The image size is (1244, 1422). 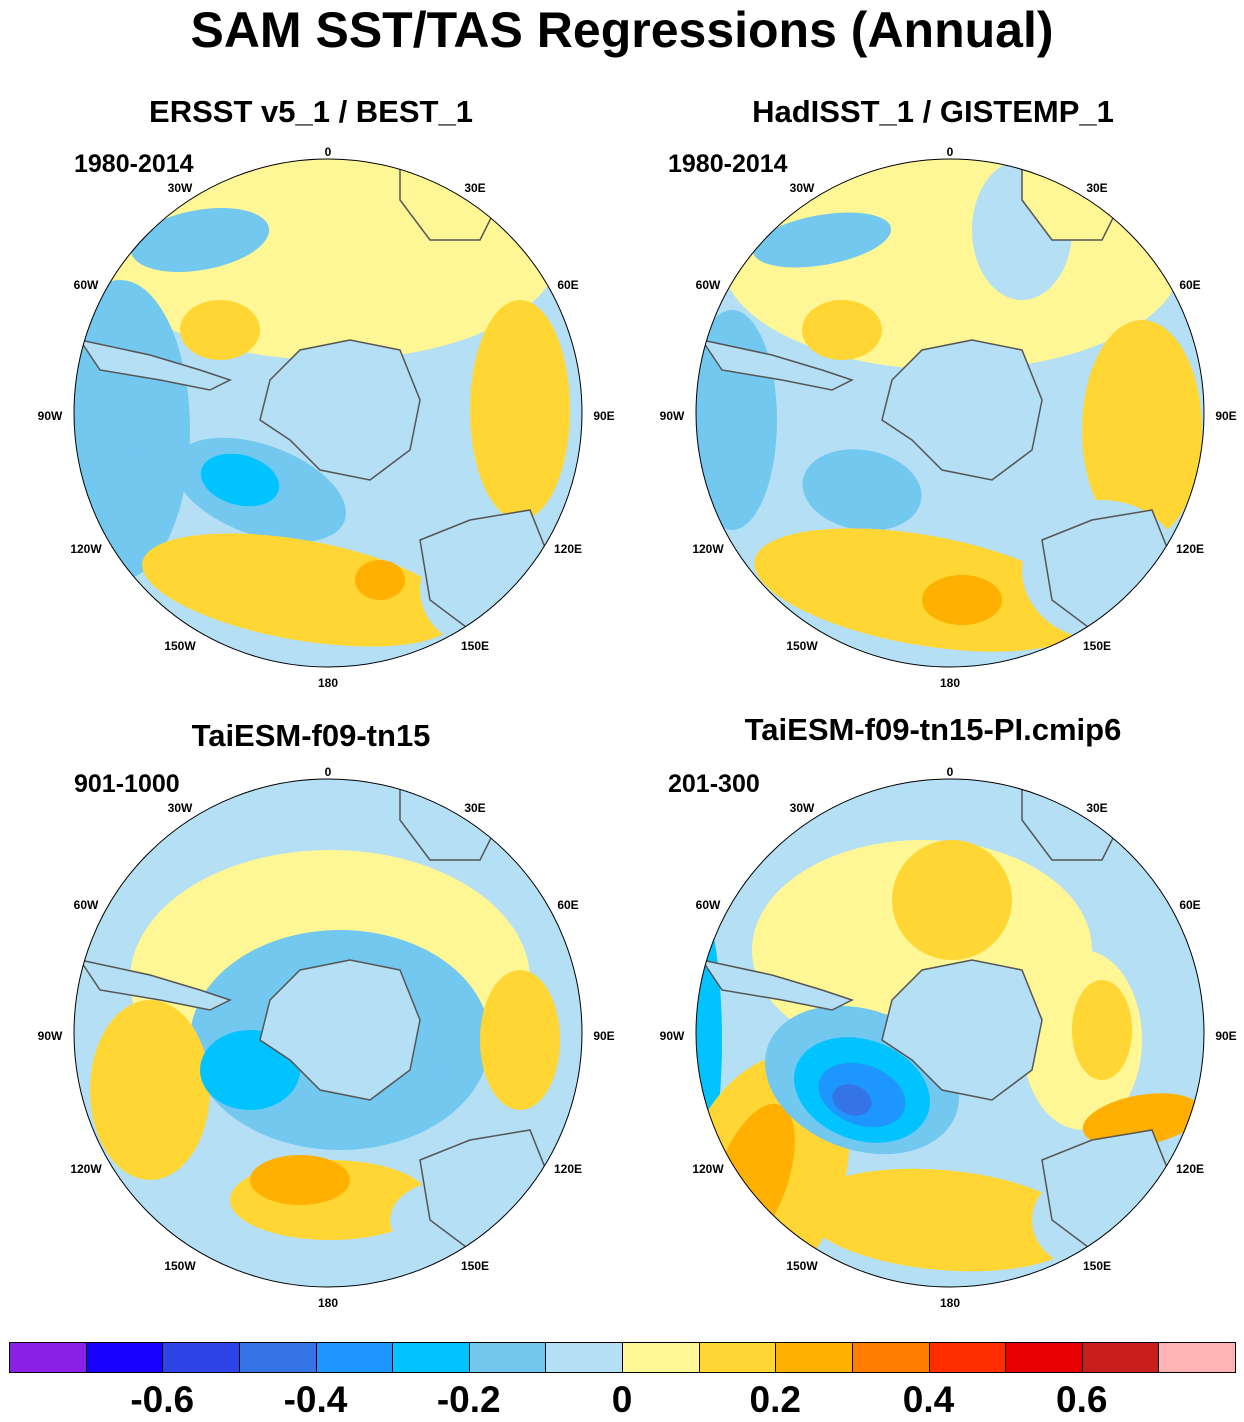 What do you see at coordinates (468, 1399) in the screenshot?
I see `colorbar-tick-label: -0.2` at bounding box center [468, 1399].